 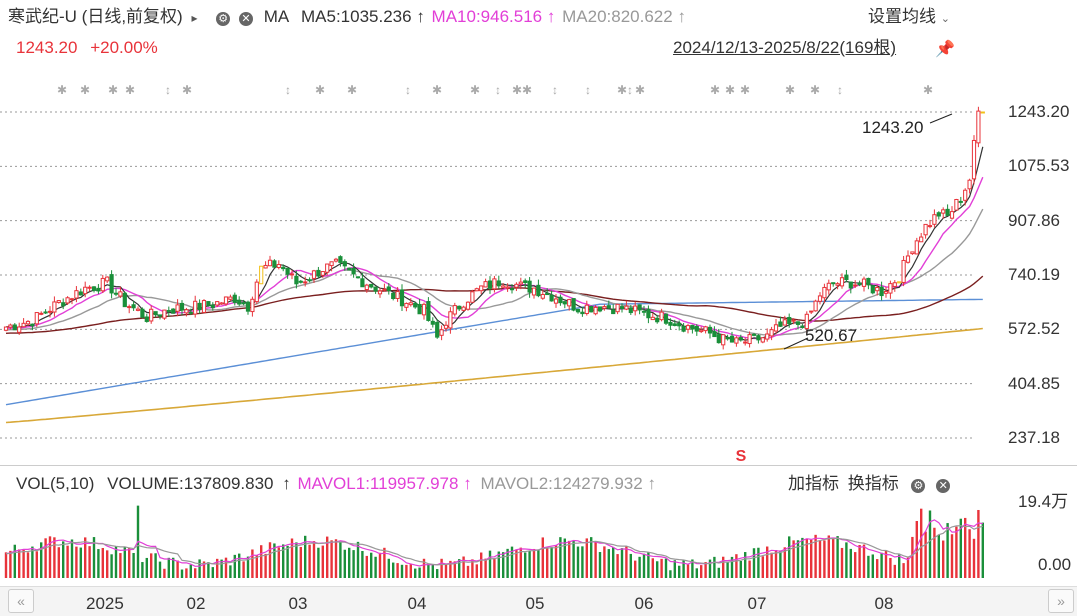 I want to click on month-label: 2025, so click(x=105, y=603).